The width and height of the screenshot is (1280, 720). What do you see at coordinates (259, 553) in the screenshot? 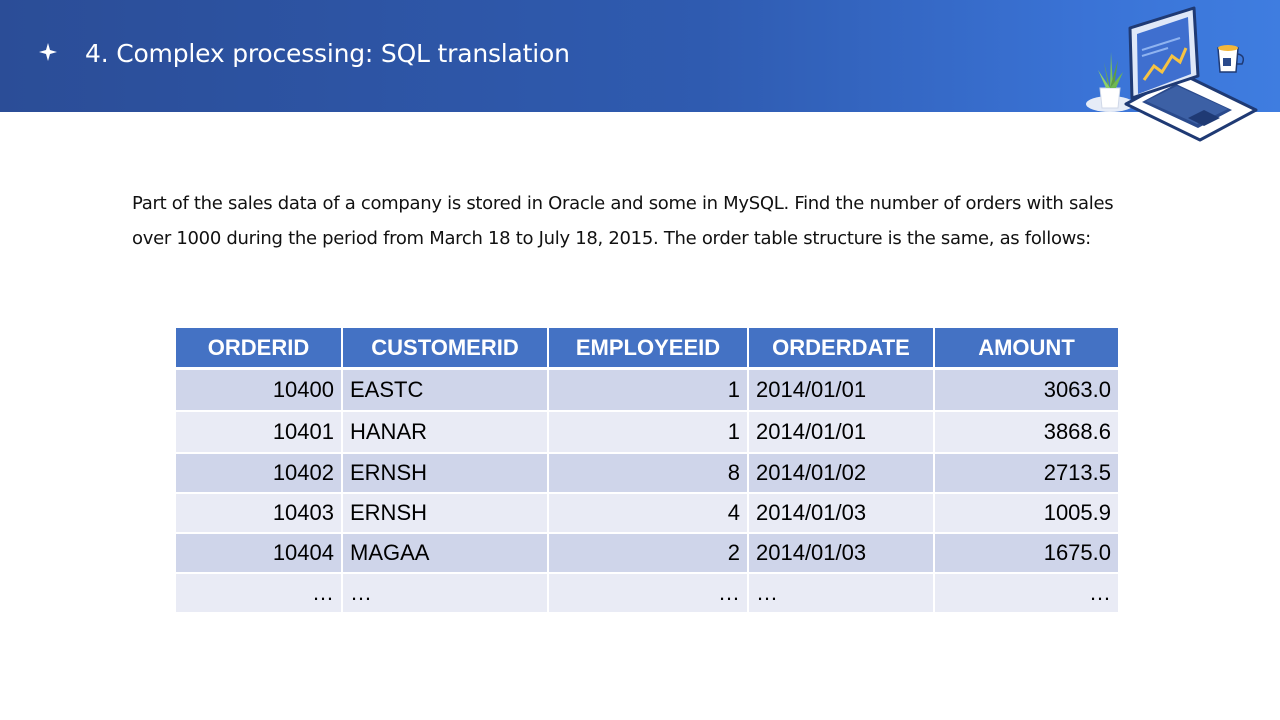
I see `cell-orderid: 10404` at bounding box center [259, 553].